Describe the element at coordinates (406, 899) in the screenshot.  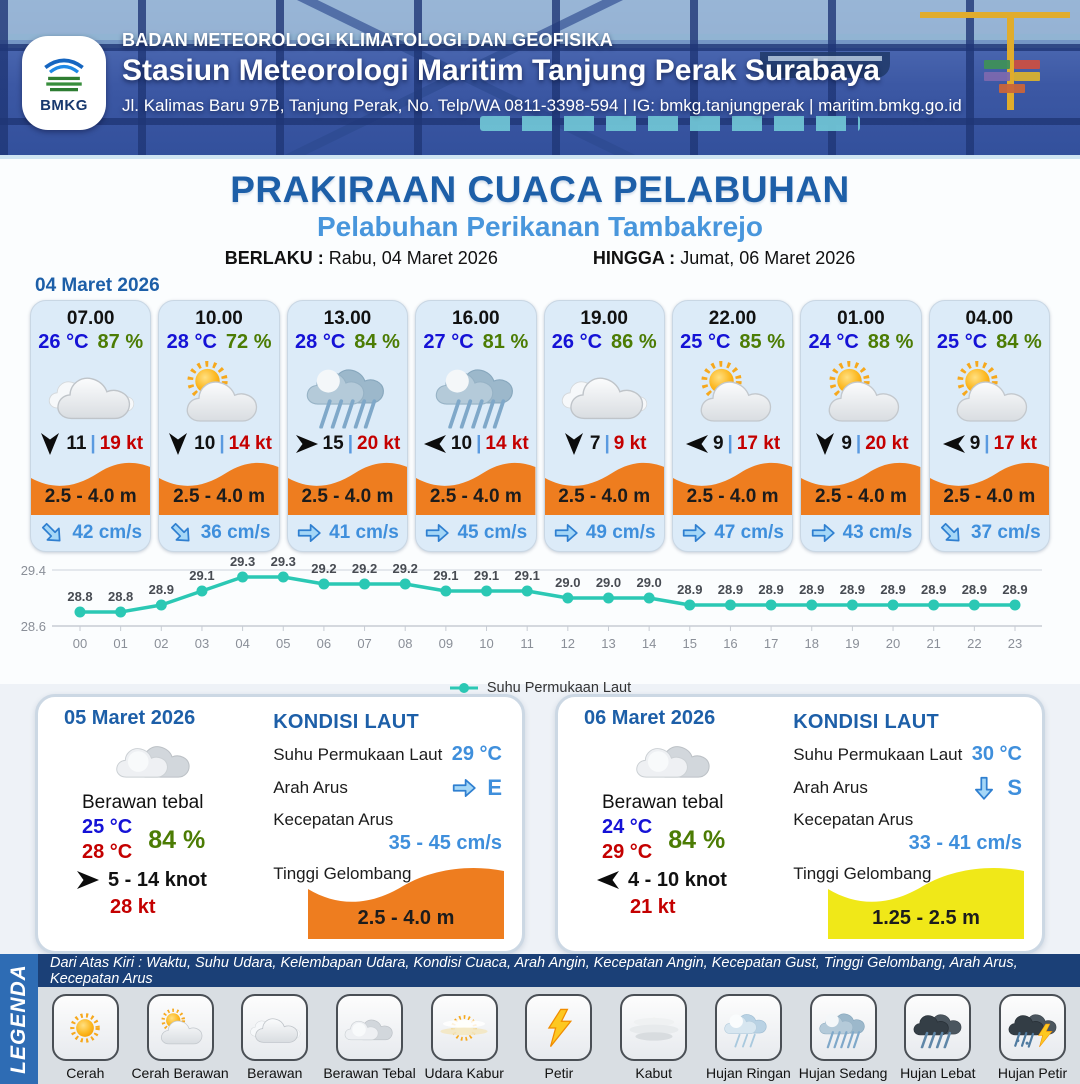
I see `wave-height-graphic: 2.5 - 4.0 m` at that location.